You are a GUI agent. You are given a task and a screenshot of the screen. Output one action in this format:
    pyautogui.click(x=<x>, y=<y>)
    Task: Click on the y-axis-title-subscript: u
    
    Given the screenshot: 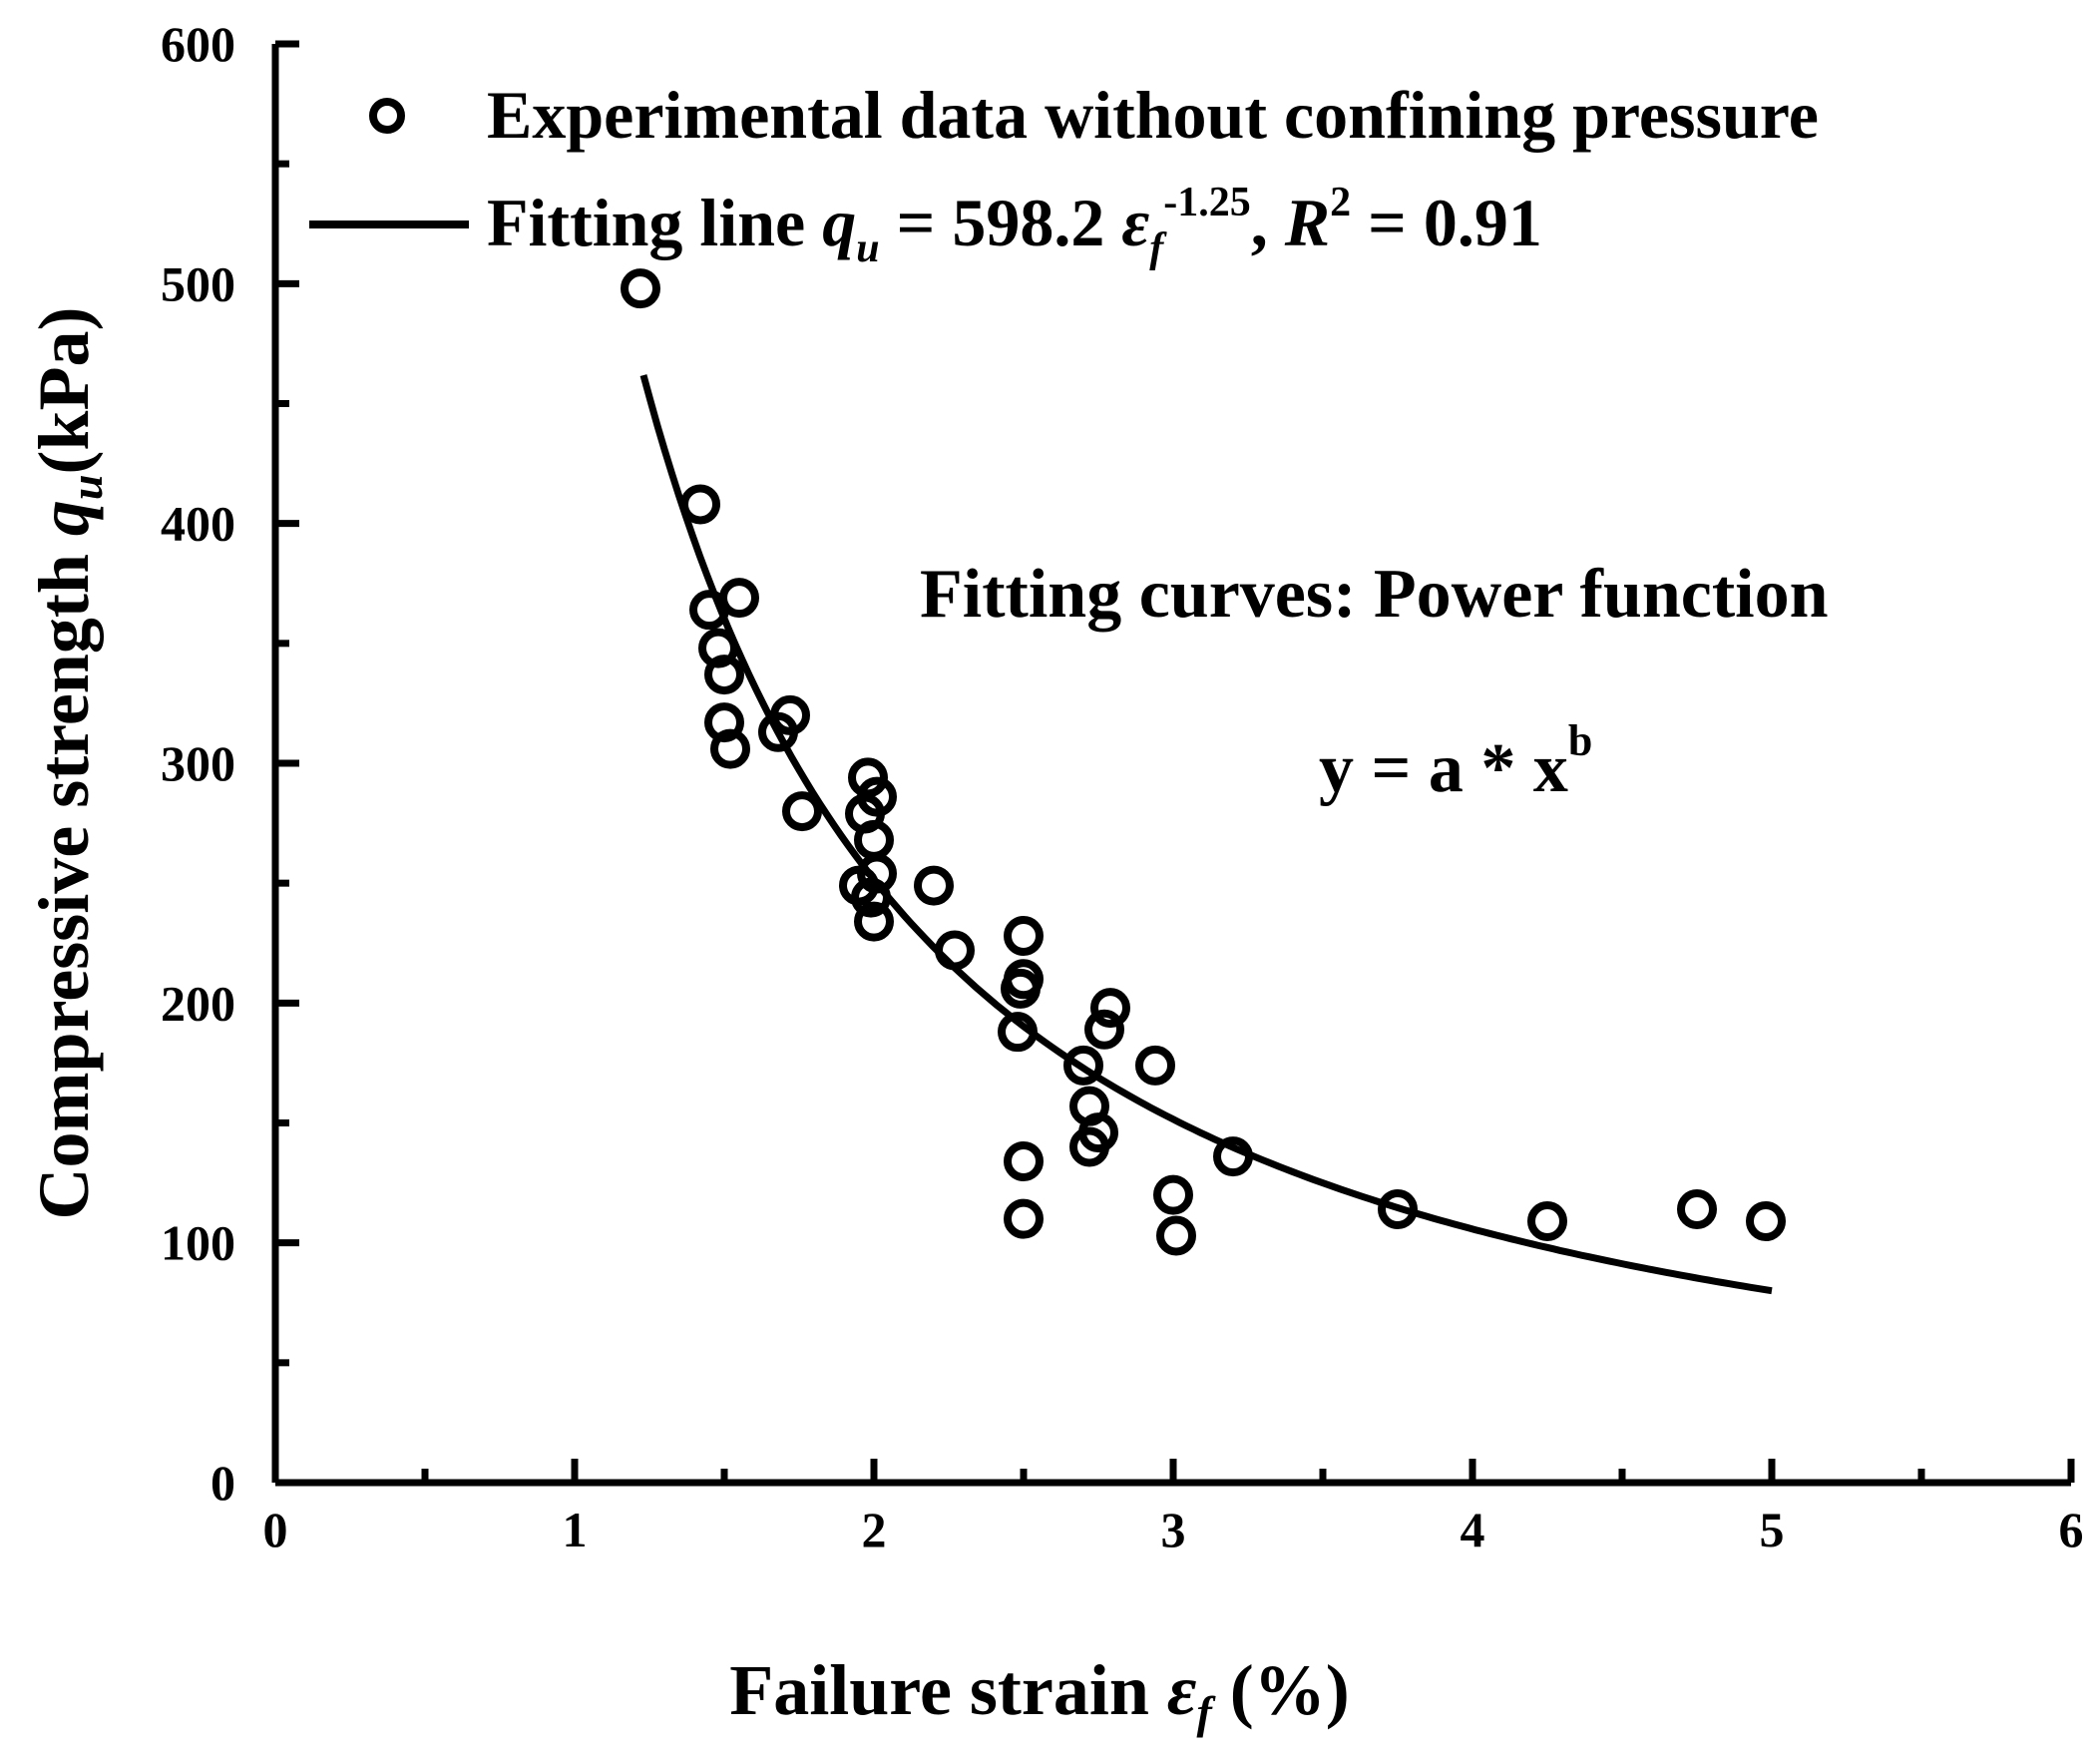 What is the action you would take?
    pyautogui.click(x=86, y=488)
    